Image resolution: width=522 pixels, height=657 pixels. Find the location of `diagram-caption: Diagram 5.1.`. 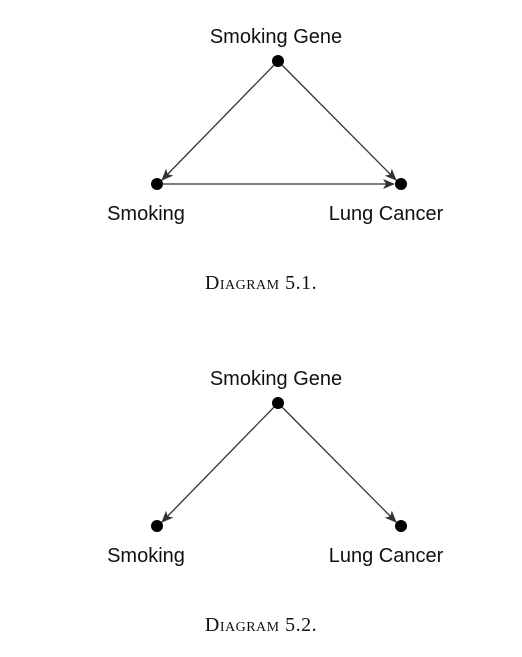

diagram-caption: Diagram 5.1. is located at coordinates (261, 283).